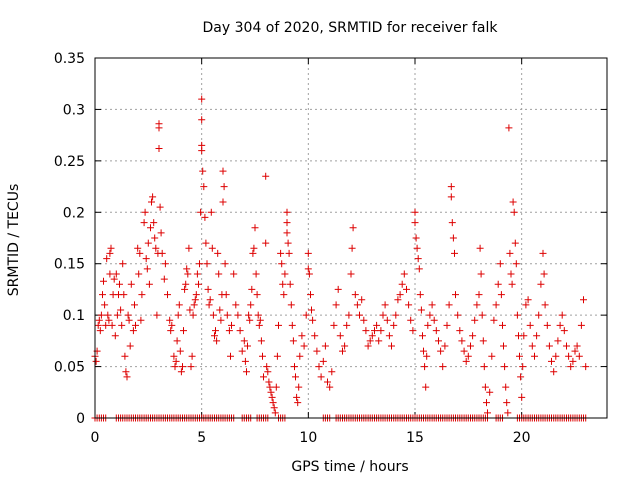  I want to click on y-tick-labels: 0 0.05 0.1 0.15 0.2 0.25 0.3 0.35, so click(69, 239).